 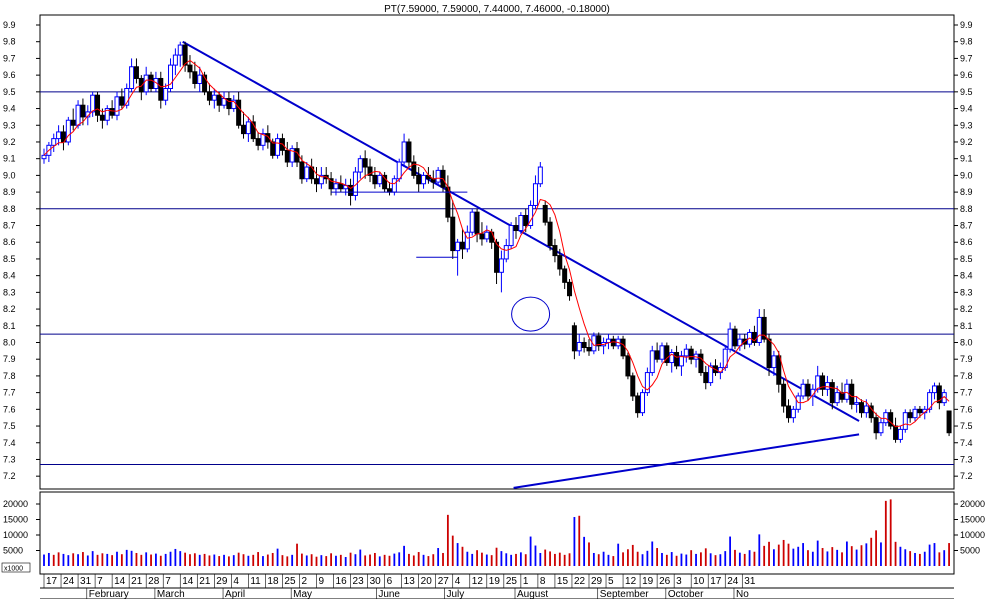 What do you see at coordinates (321, 581) in the screenshot?
I see `date-tick-label: 9` at bounding box center [321, 581].